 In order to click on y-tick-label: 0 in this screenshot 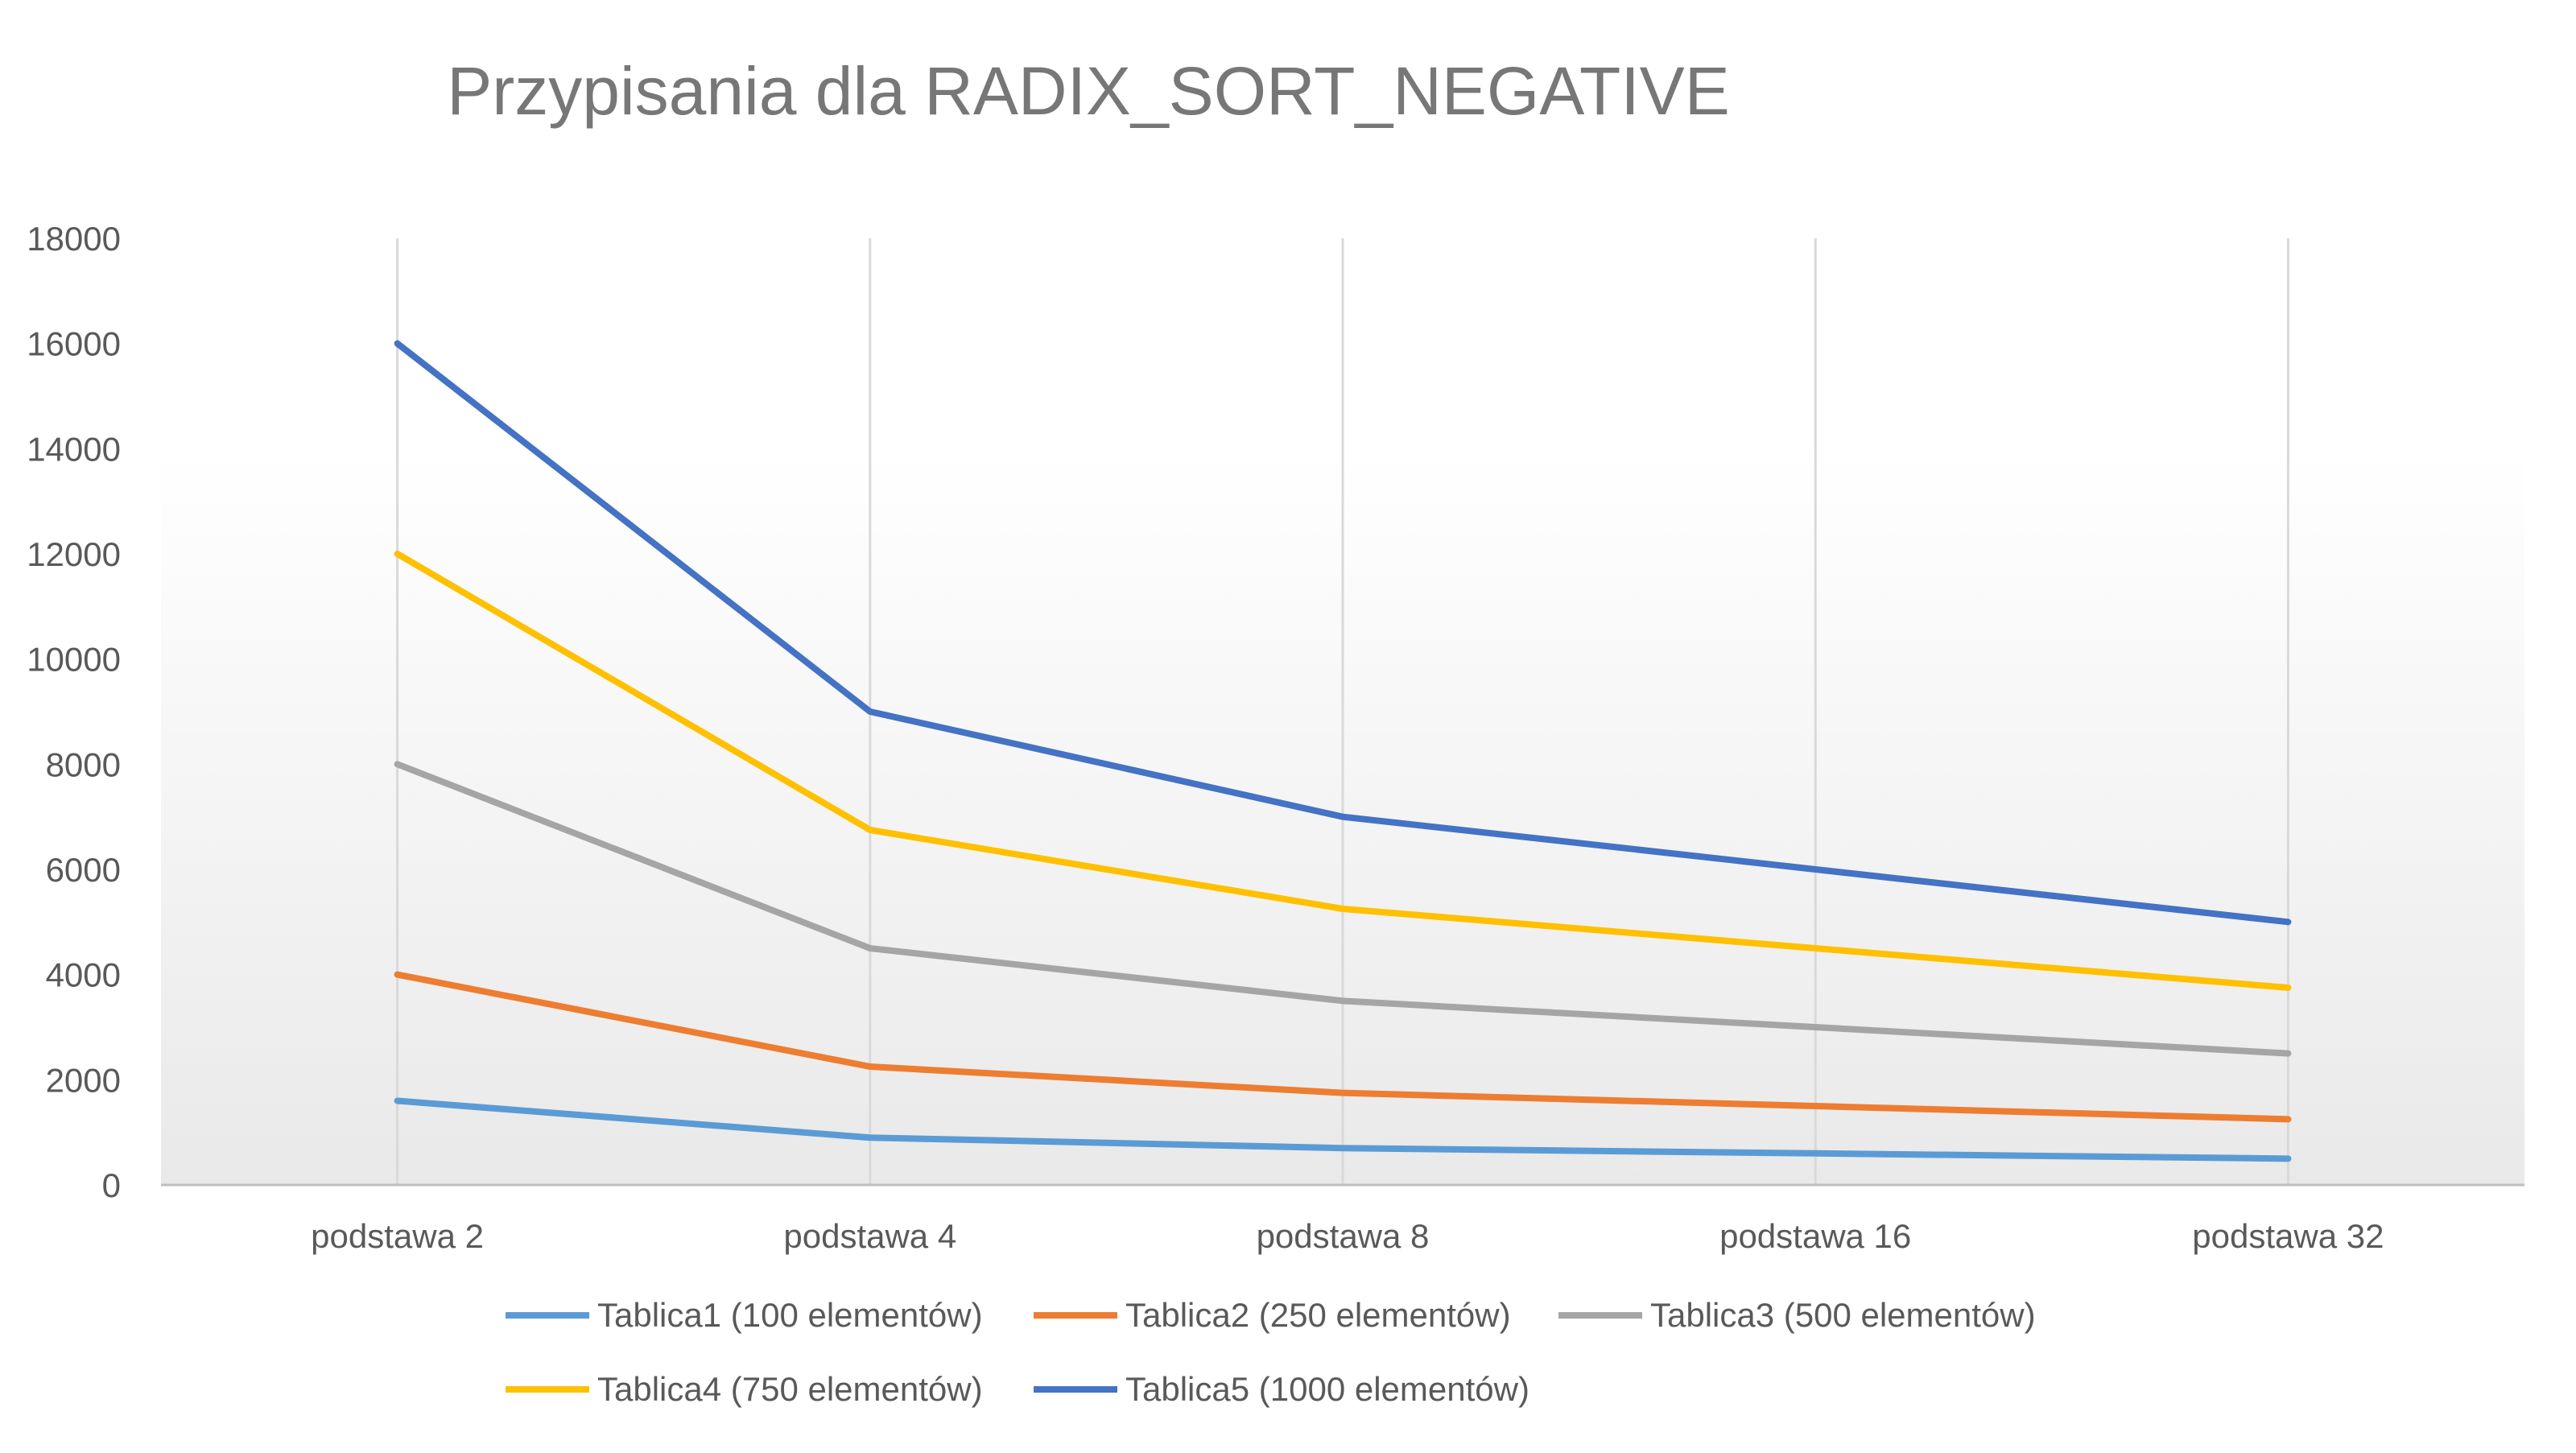, I will do `click(111, 1185)`.